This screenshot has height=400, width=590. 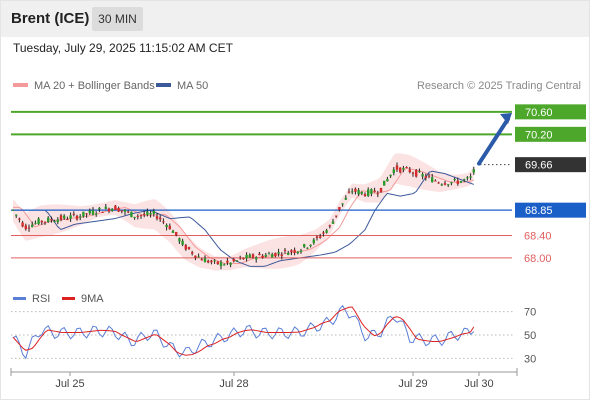 I want to click on x-axis-label: Jul 28, so click(x=233, y=384).